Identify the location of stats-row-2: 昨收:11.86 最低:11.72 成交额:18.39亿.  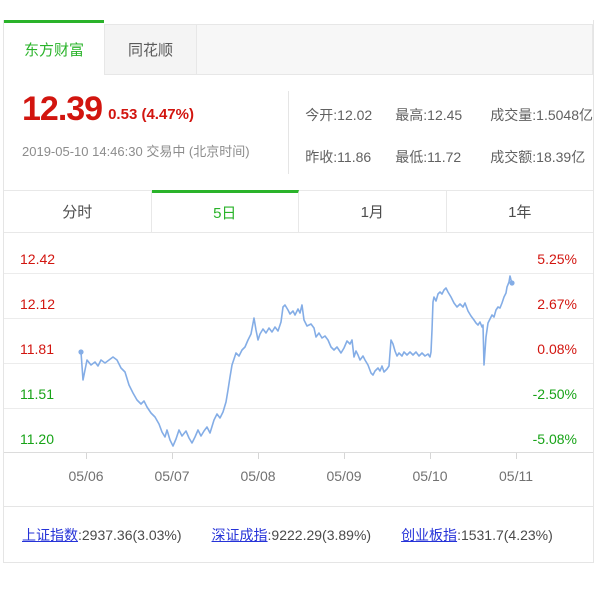
(449, 157).